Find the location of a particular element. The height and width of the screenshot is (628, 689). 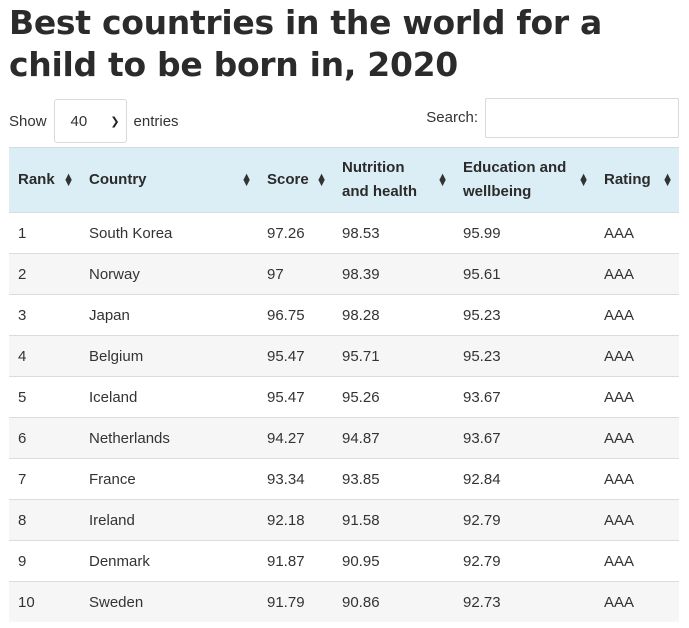

cell-country: South Korea is located at coordinates (169, 233).